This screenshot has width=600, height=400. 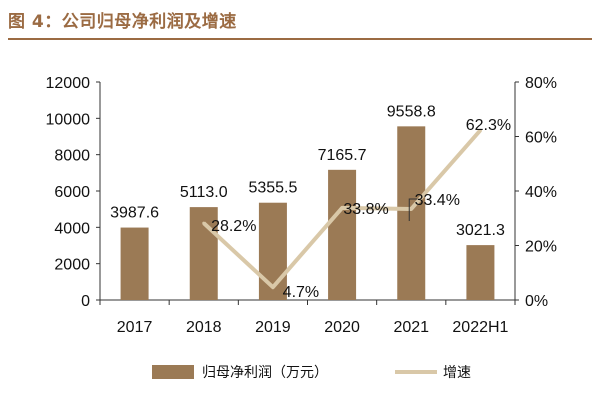 I want to click on left-tick-label: 12000, so click(x=68, y=83).